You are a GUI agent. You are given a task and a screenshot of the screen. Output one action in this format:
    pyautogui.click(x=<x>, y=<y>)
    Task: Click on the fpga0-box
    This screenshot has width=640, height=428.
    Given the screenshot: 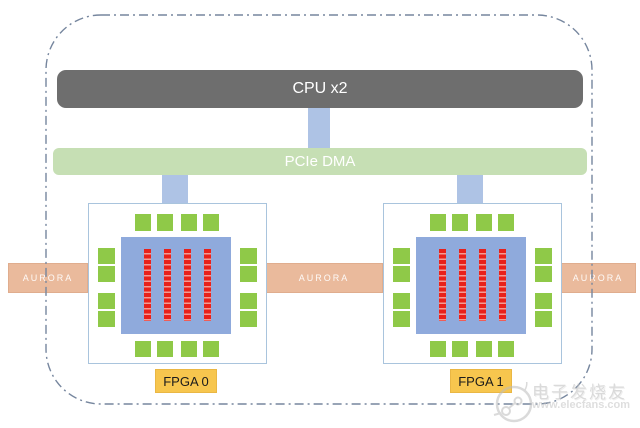 What is the action you would take?
    pyautogui.click(x=177, y=283)
    